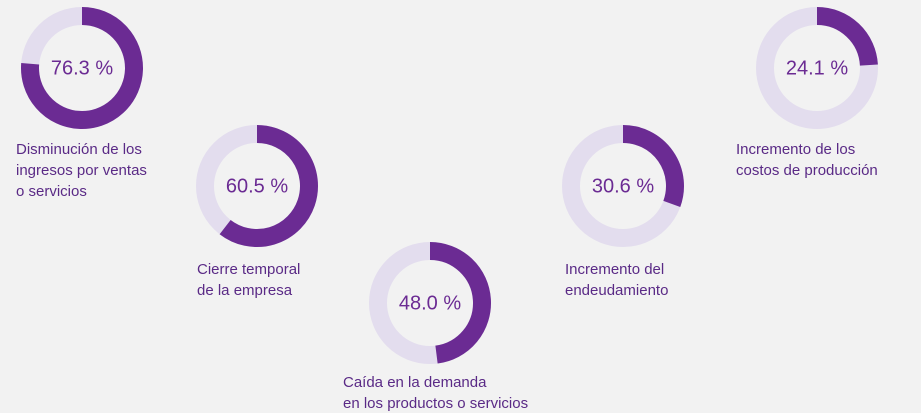 This screenshot has width=921, height=413. I want to click on donut-label: en los productos o servicios, so click(435, 403).